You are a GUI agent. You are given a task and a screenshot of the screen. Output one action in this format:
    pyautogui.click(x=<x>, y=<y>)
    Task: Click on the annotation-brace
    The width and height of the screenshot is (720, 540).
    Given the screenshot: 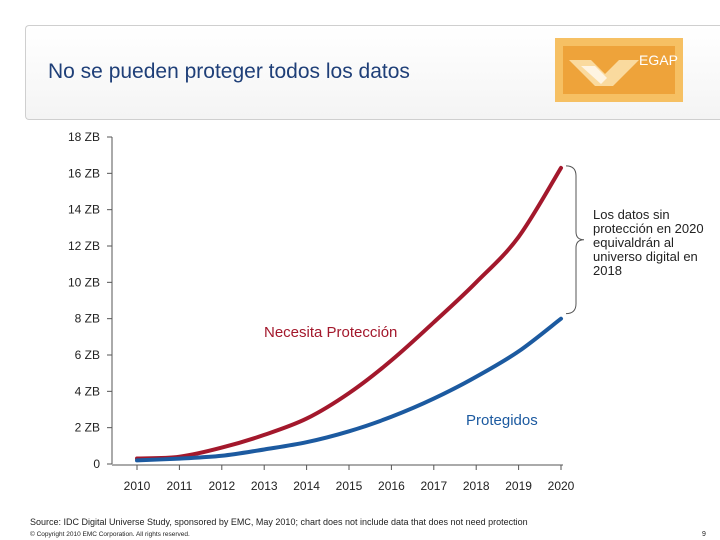 What is the action you would take?
    pyautogui.click(x=575, y=240)
    